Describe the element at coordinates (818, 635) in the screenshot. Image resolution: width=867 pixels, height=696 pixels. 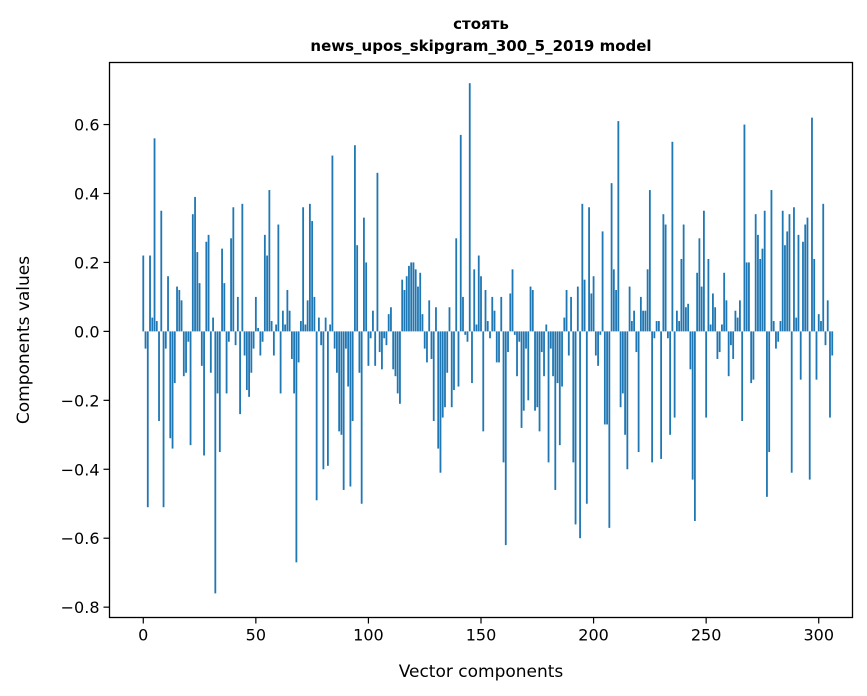
I see `x-tick-label: 300` at that location.